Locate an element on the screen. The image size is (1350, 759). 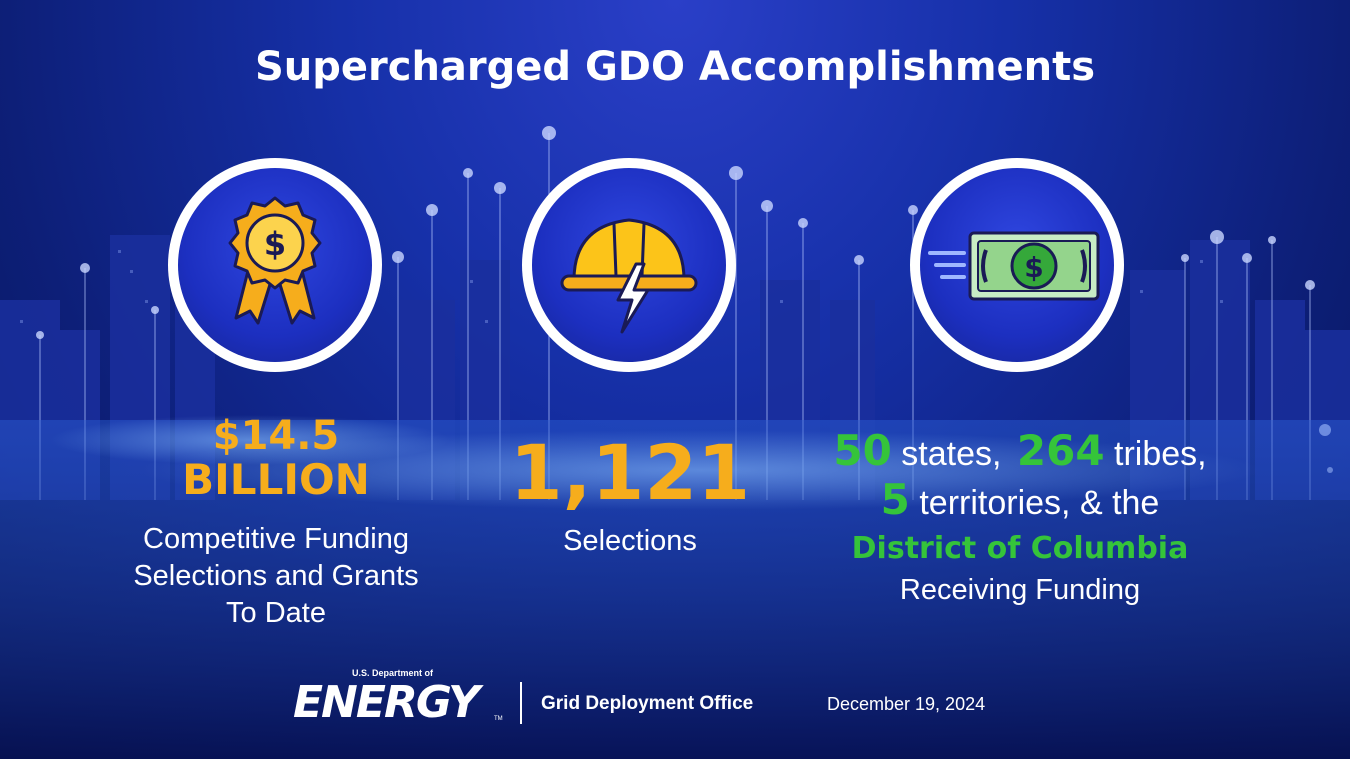
territories-label: territories, & the is located at coordinates (1034, 503).